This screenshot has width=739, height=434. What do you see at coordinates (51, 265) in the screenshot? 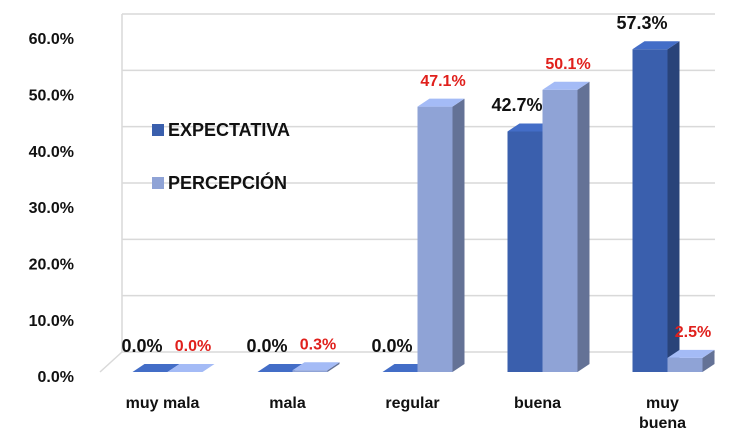
I see `y-tick-label: 20.0%` at bounding box center [51, 265].